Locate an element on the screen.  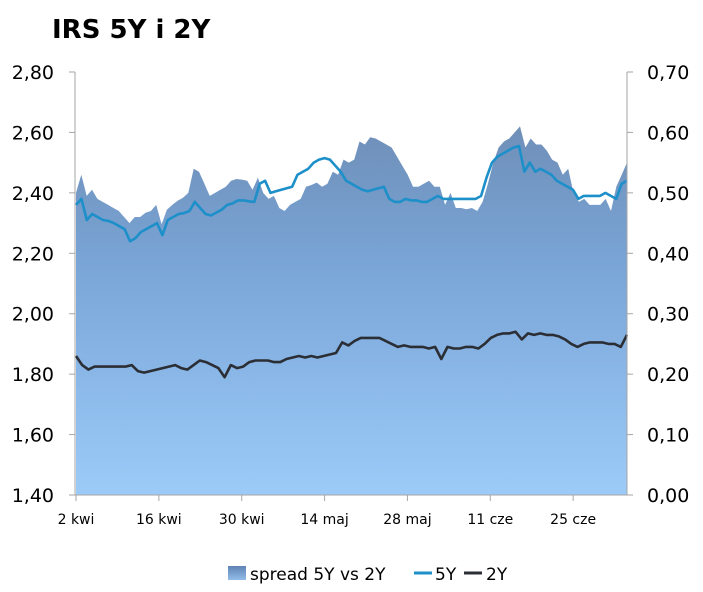
right-tick-label: 0,10 is located at coordinates (668, 436).